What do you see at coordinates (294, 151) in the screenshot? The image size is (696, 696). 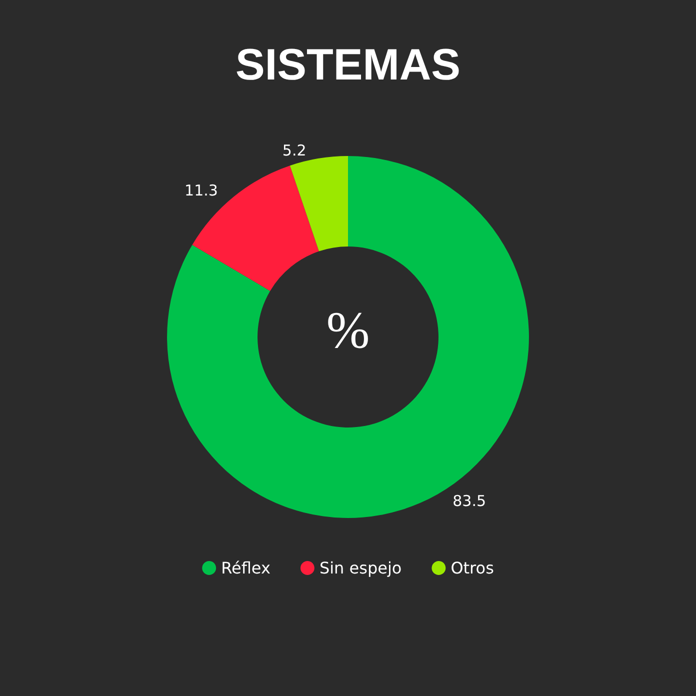 I see `data-label: 5.2` at bounding box center [294, 151].